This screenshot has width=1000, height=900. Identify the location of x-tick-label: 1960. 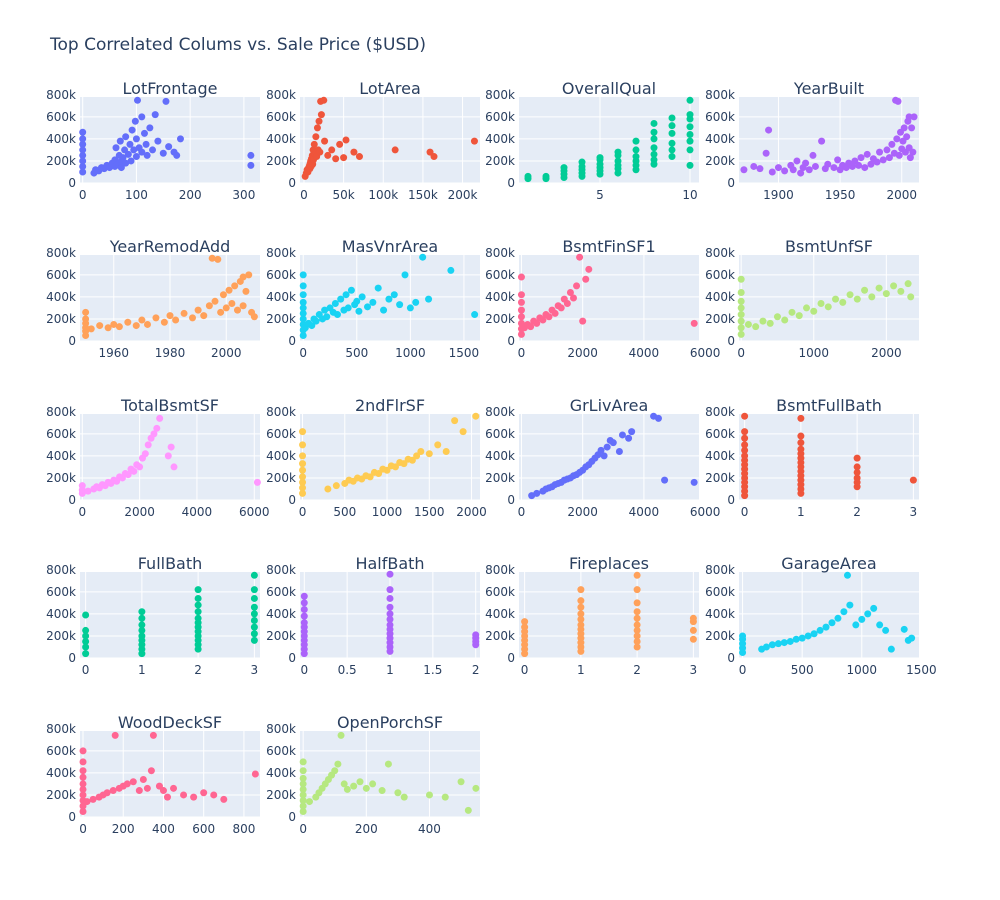
(113, 353).